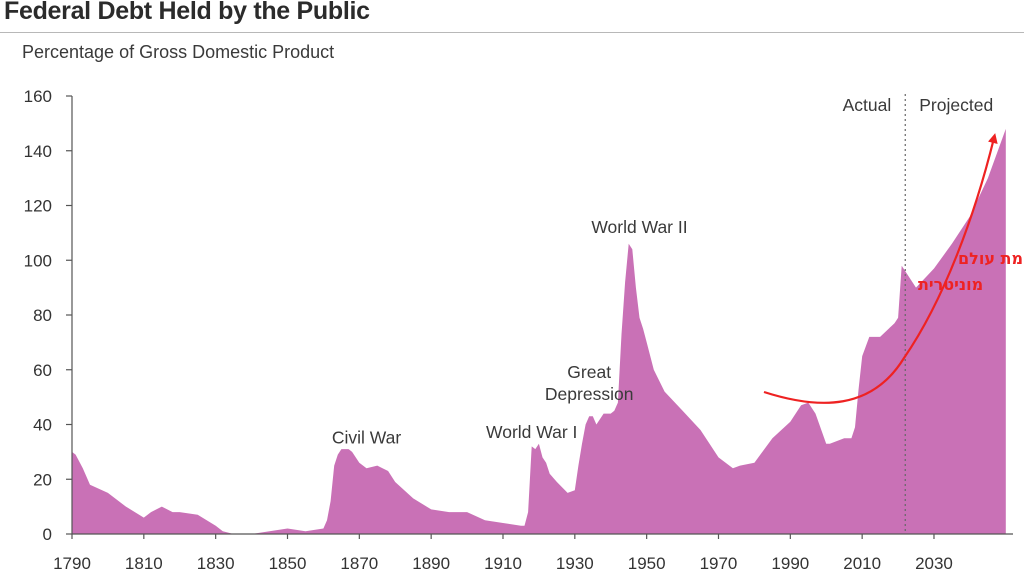  What do you see at coordinates (47, 534) in the screenshot?
I see `y-tick-label: 0` at bounding box center [47, 534].